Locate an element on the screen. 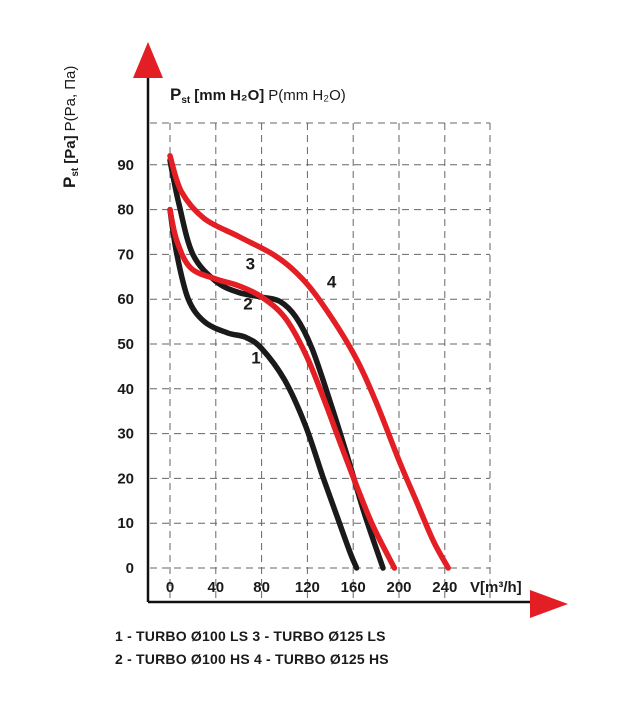 The height and width of the screenshot is (701, 629). y-title-side-normal: P(Pa, Па) is located at coordinates (70, 99).